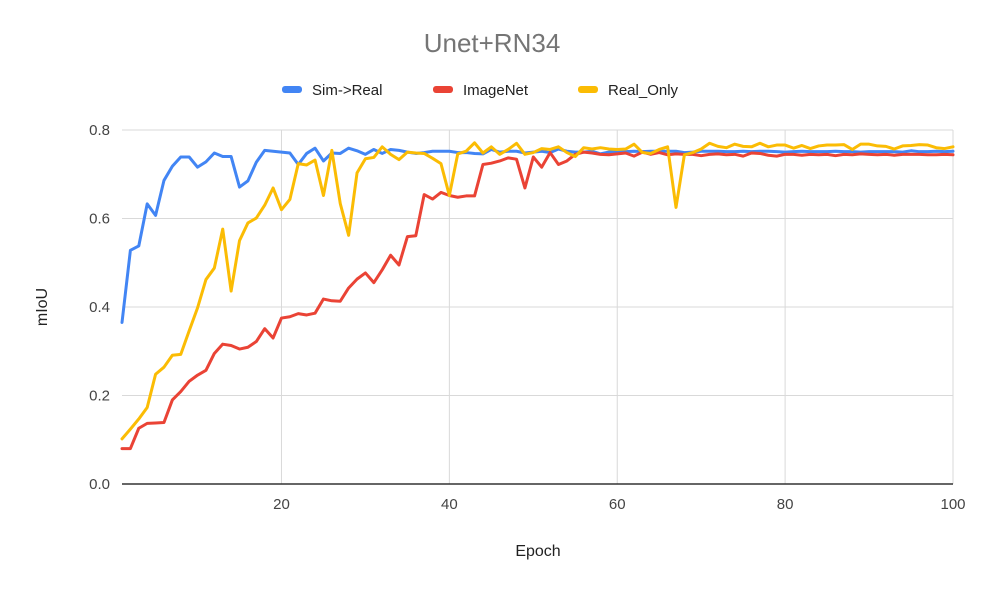  I want to click on y-tick-label: 0.0, so click(99, 484).